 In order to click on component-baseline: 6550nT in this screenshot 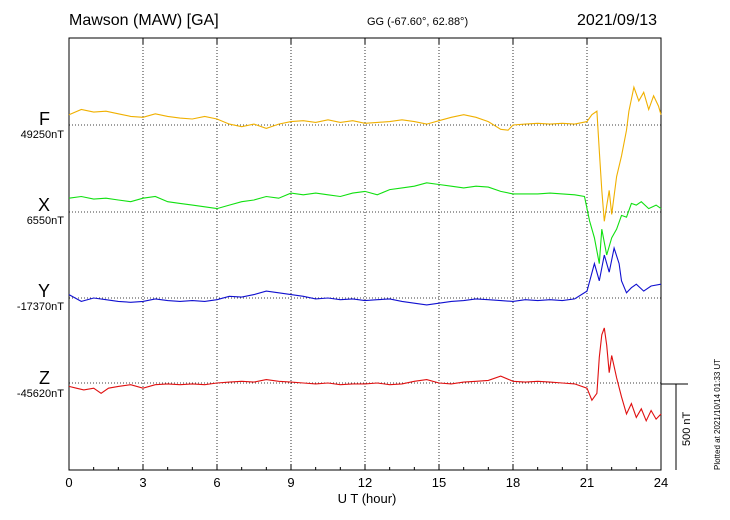, I will do `click(45, 221)`.